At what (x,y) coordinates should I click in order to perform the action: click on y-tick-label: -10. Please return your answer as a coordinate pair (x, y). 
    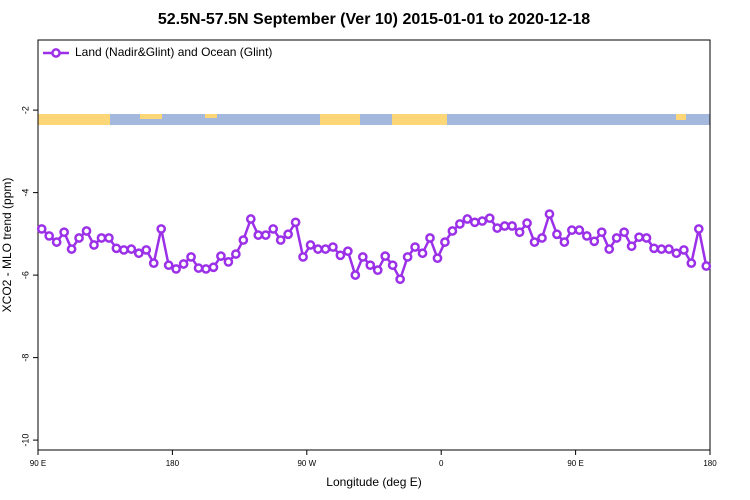
    Looking at the image, I should click on (25, 440).